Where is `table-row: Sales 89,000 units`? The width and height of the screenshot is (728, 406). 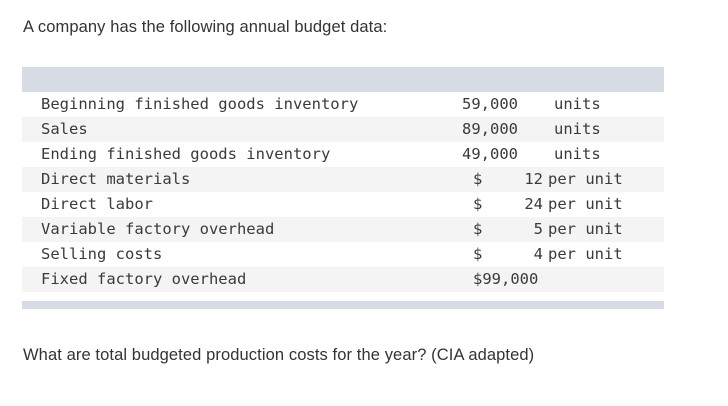 table-row: Sales 89,000 units is located at coordinates (343, 129).